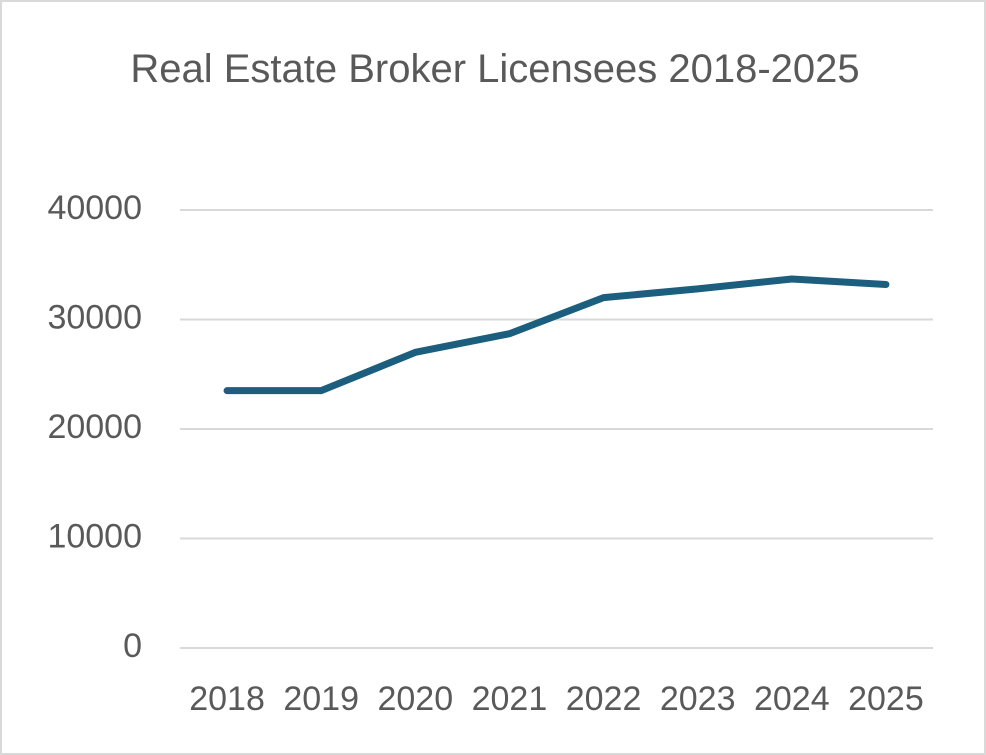  What do you see at coordinates (604, 699) in the screenshot?
I see `x-tick-label: 2022` at bounding box center [604, 699].